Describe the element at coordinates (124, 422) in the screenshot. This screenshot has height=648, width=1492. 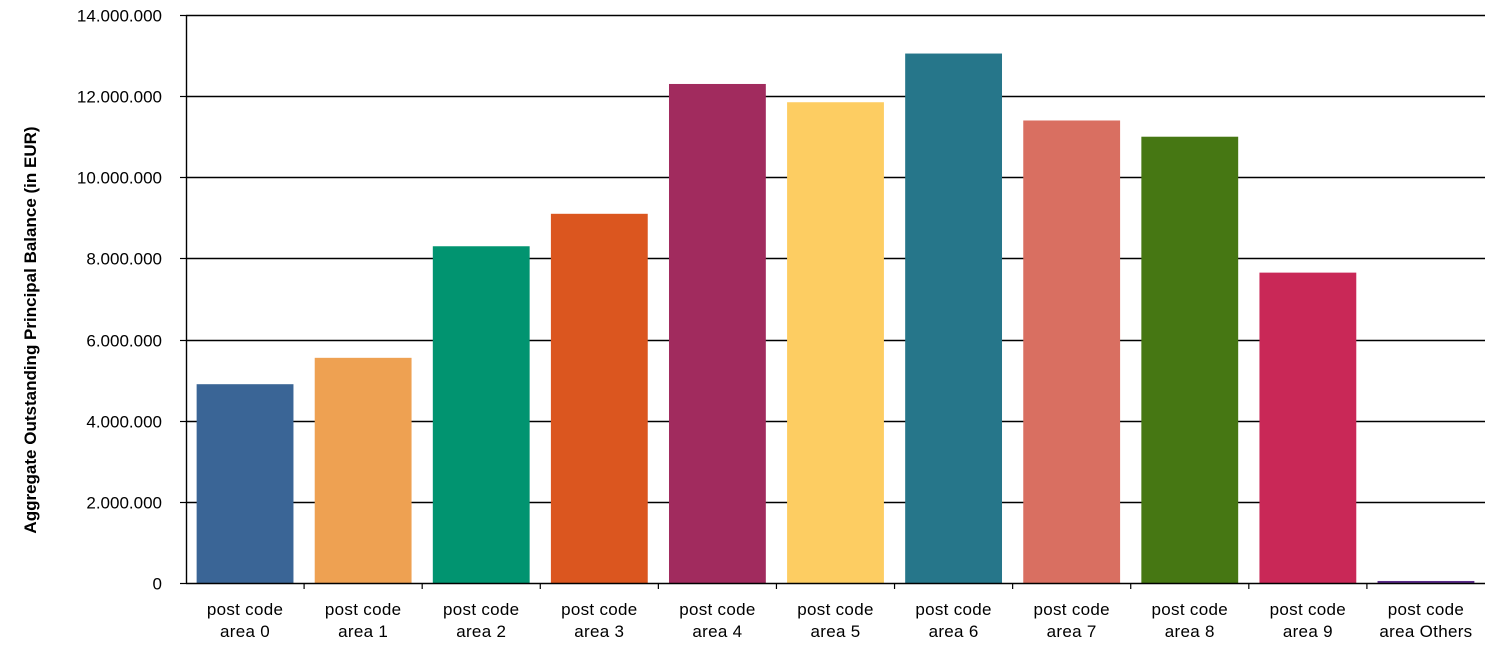
I see `y-tick-label: 4.000.000` at that location.